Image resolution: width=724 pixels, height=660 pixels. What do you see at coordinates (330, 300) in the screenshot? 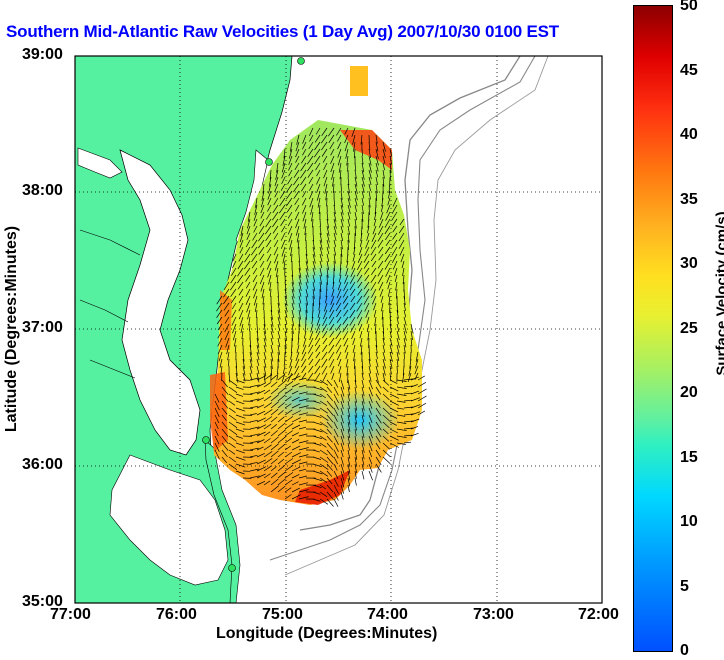
I see `low-velocity-patch` at bounding box center [330, 300].